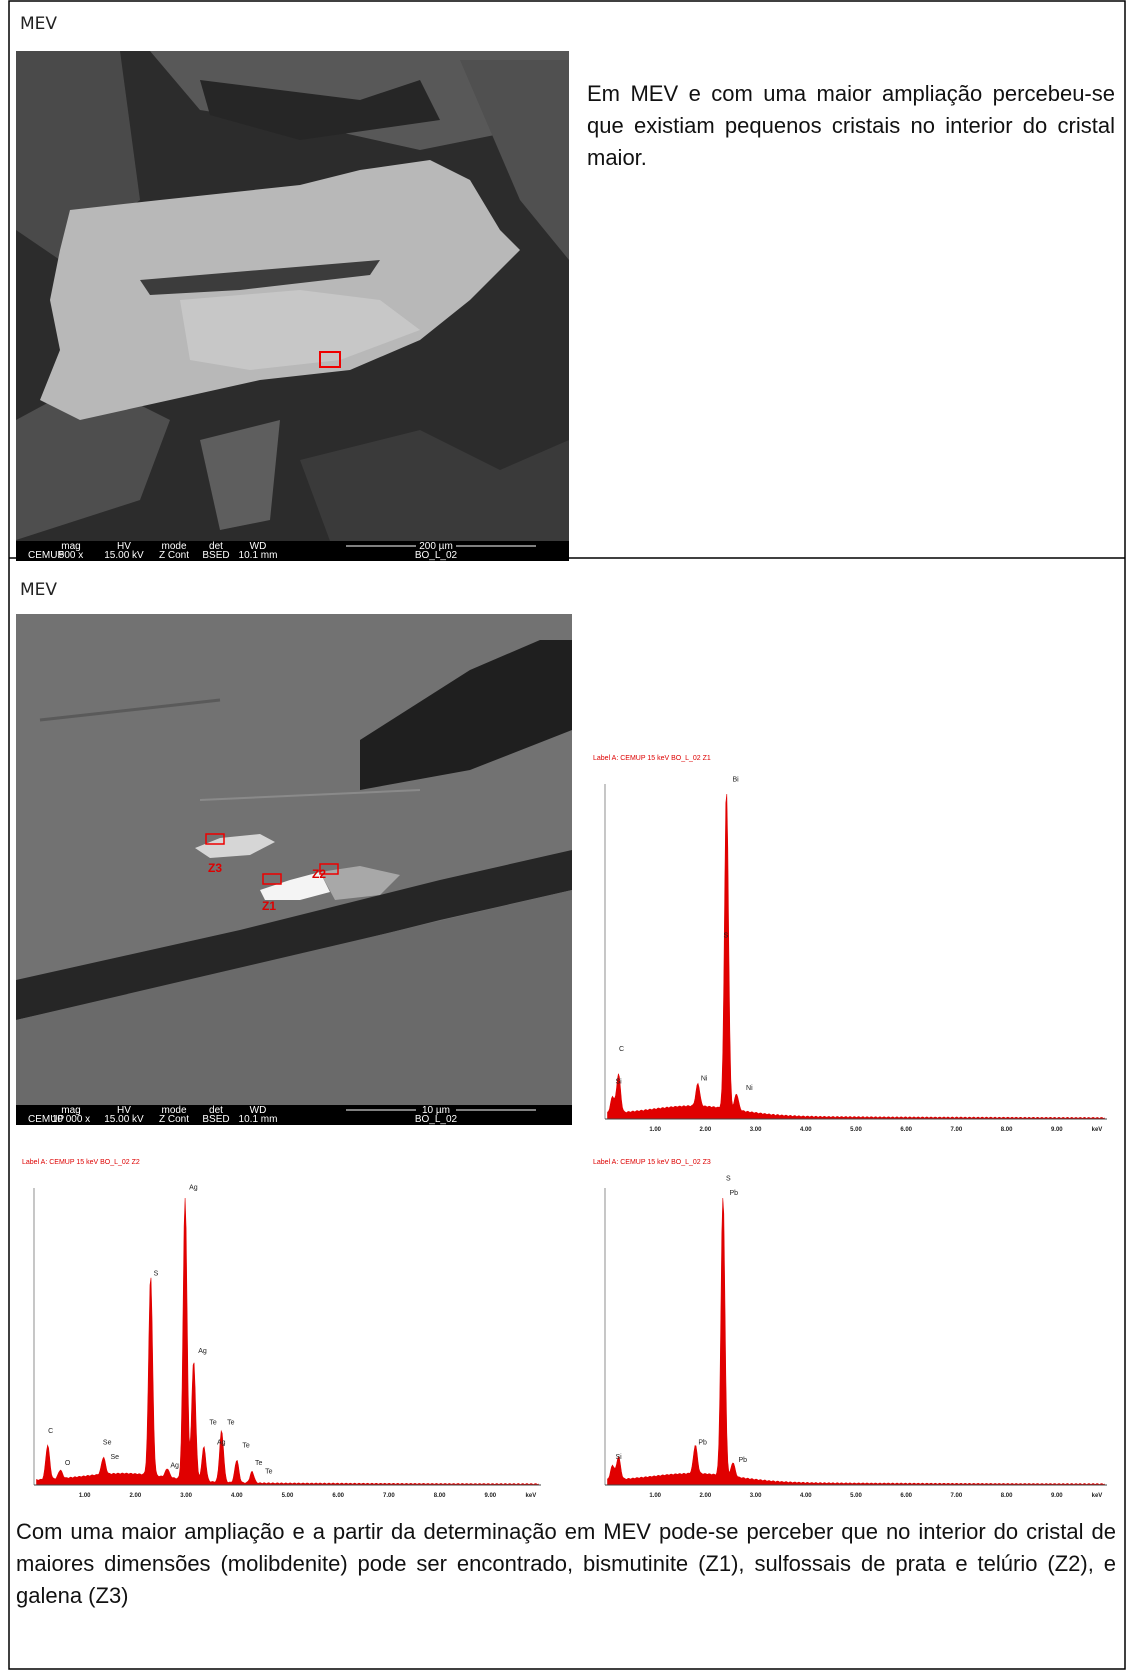 This screenshot has height=1677, width=1130. What do you see at coordinates (68, 1463) in the screenshot?
I see `peak-label: O` at bounding box center [68, 1463].